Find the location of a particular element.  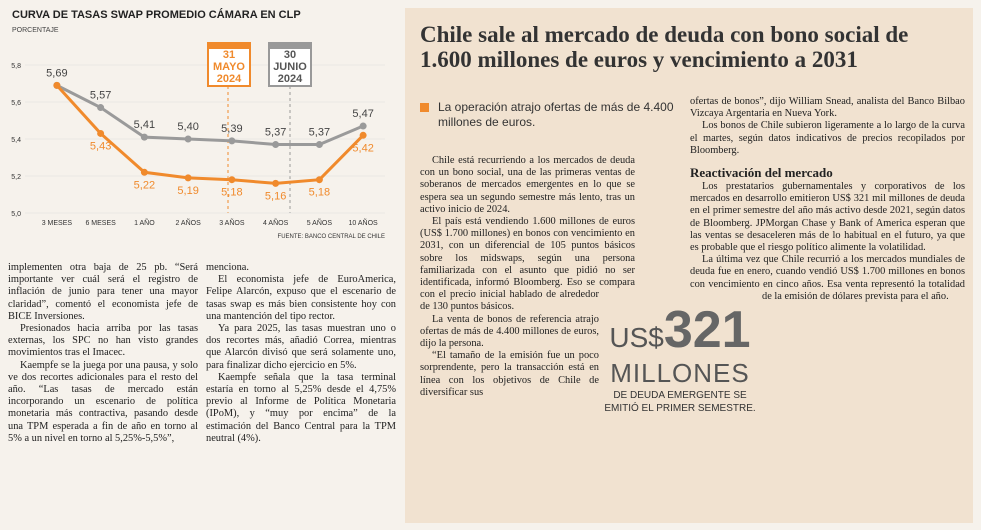

data-label: 5,42 is located at coordinates (362, 148).